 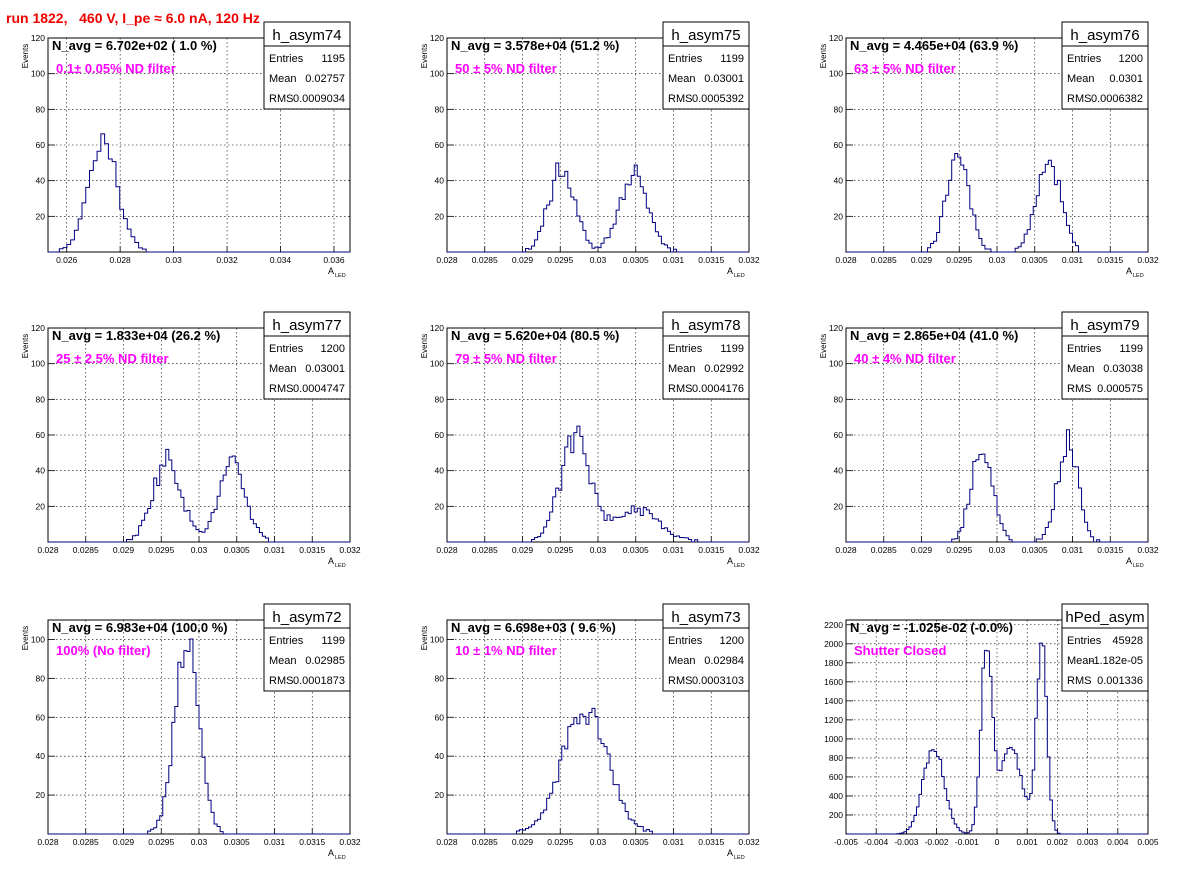 I want to click on histogram-name: h_asym74, so click(x=306, y=35).